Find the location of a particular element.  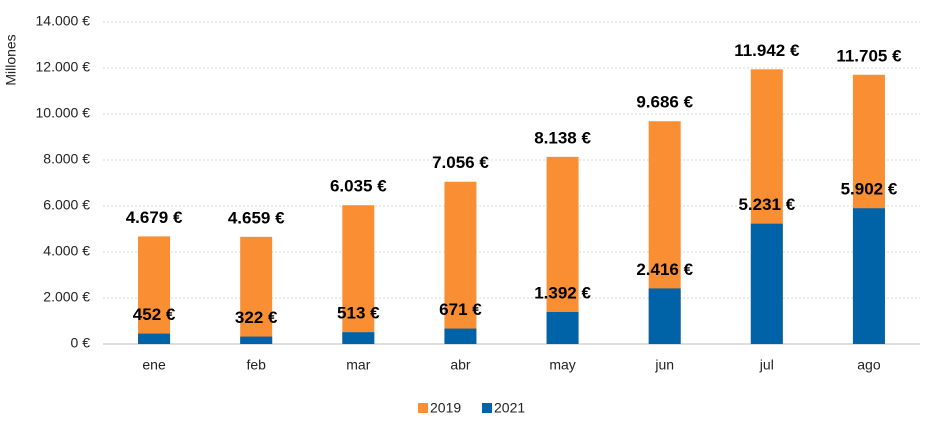

x-tick-label: feb is located at coordinates (256, 365).